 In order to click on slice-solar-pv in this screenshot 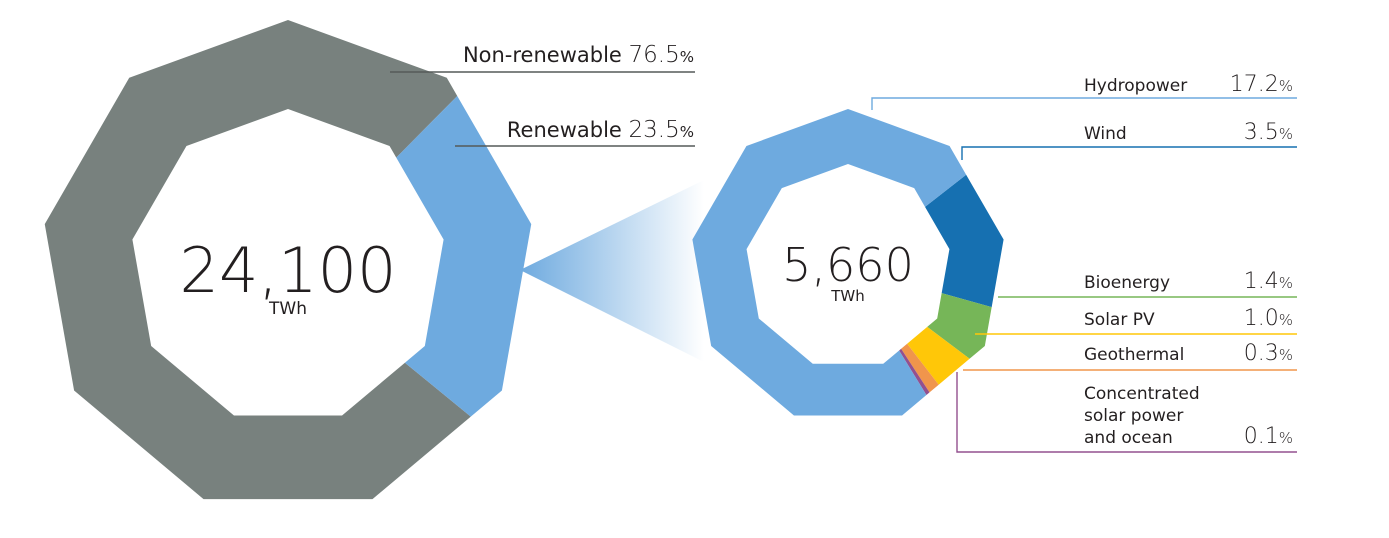, I will do `click(938, 355)`.